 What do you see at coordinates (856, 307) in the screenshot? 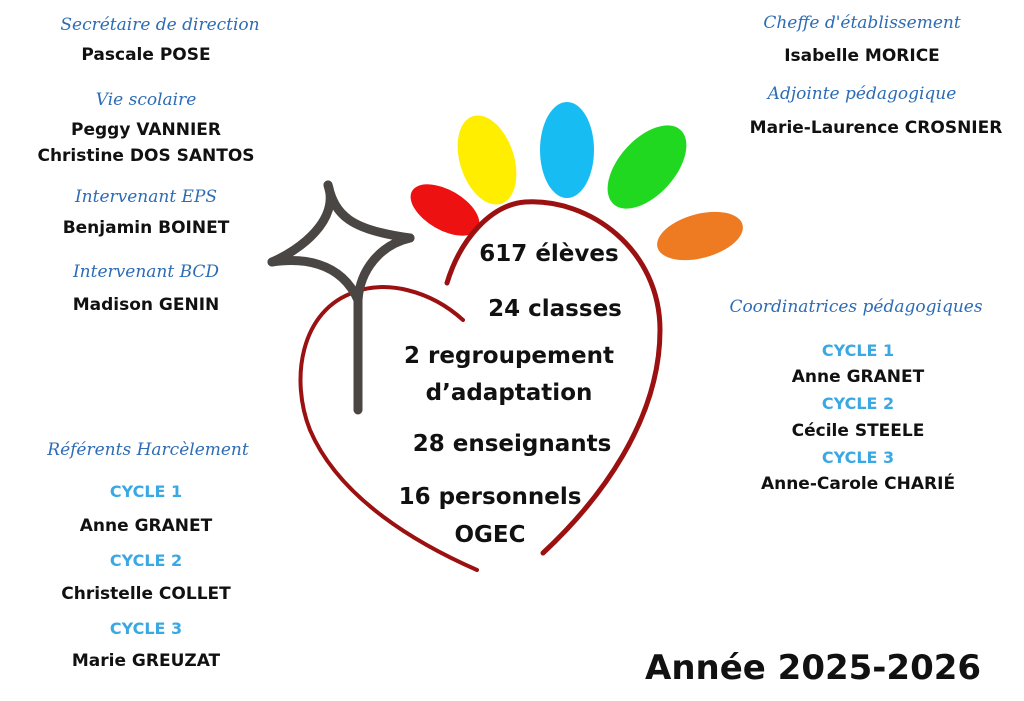
I see `coordinatrices-title: Coordinatrices pédagogiques` at bounding box center [856, 307].